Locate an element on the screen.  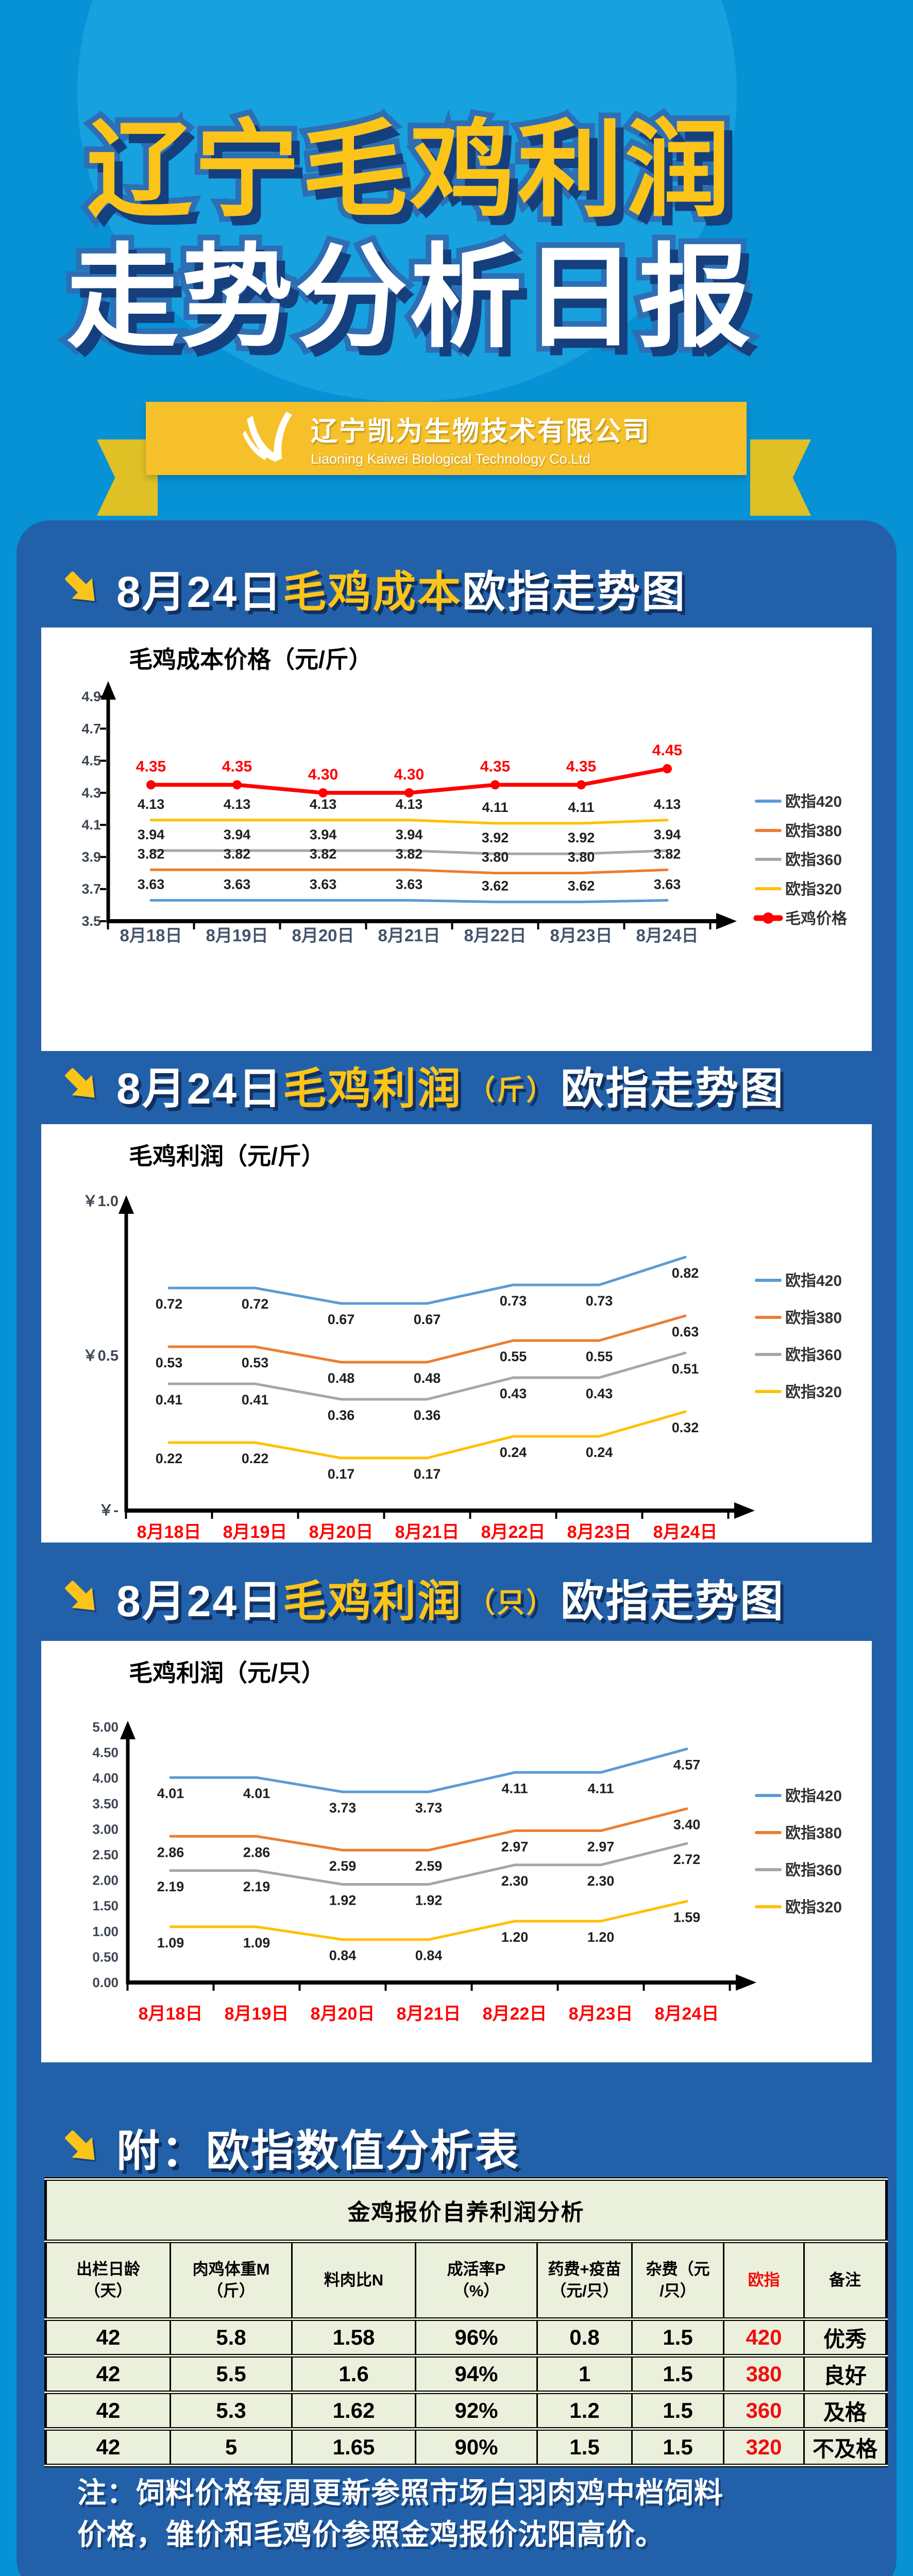
table-row: 42 5.3 1.62 92% 1.2 1.5 360 及格 is located at coordinates (466, 2411).